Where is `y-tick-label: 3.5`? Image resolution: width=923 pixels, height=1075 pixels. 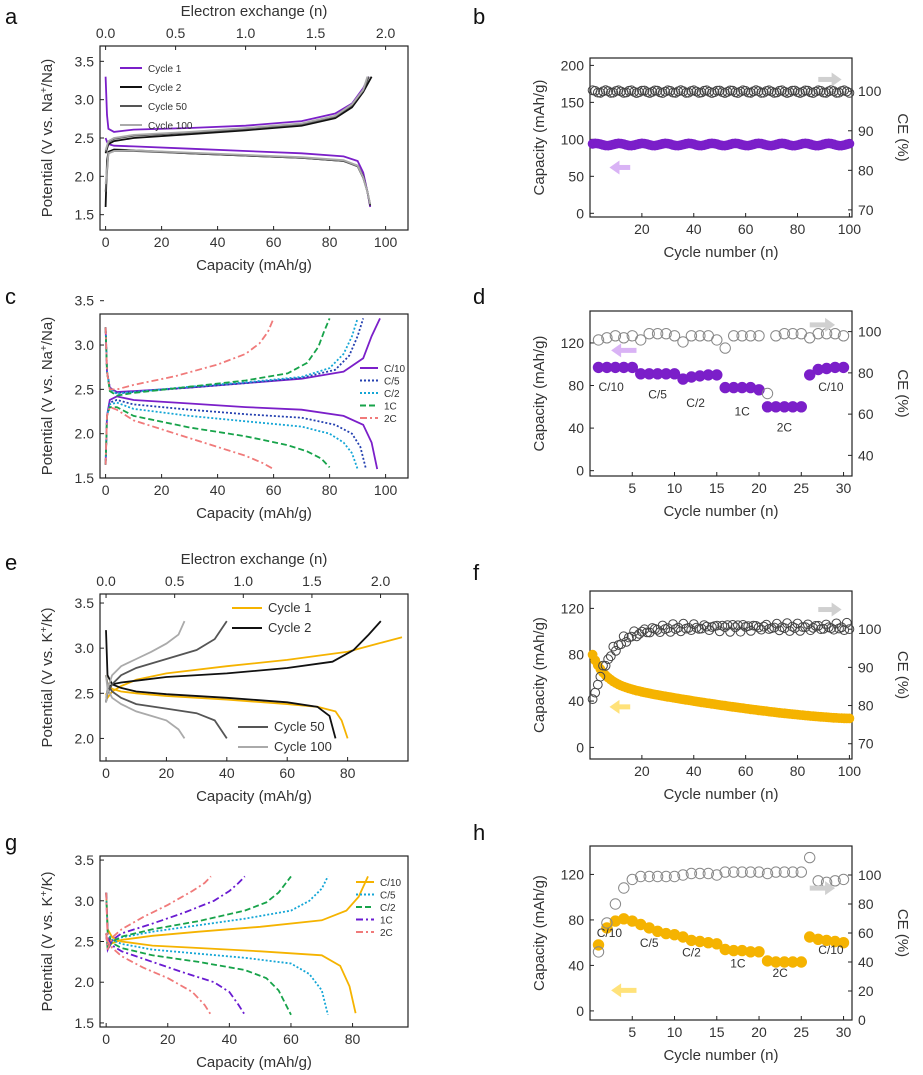
y-tick-label: 3.5 is located at coordinates (85, 61).